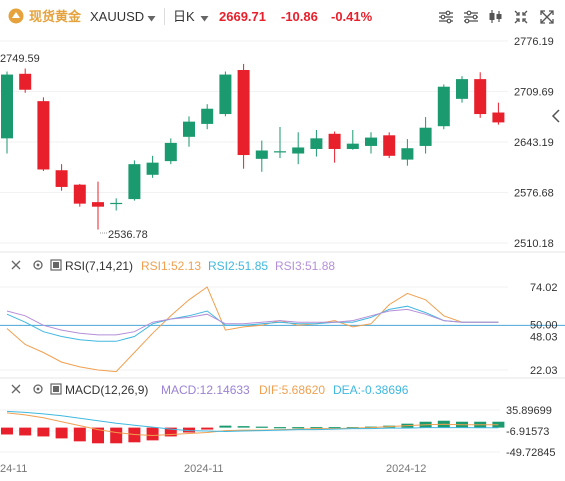  I want to click on macd-settings-icon, so click(38, 389).